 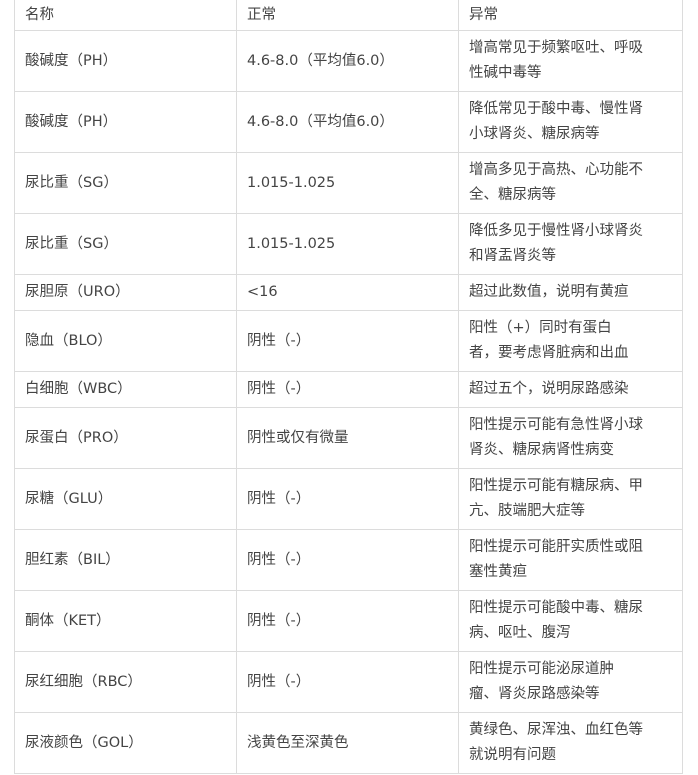 I want to click on header-row: 名称 正常 异常, so click(x=348, y=15).